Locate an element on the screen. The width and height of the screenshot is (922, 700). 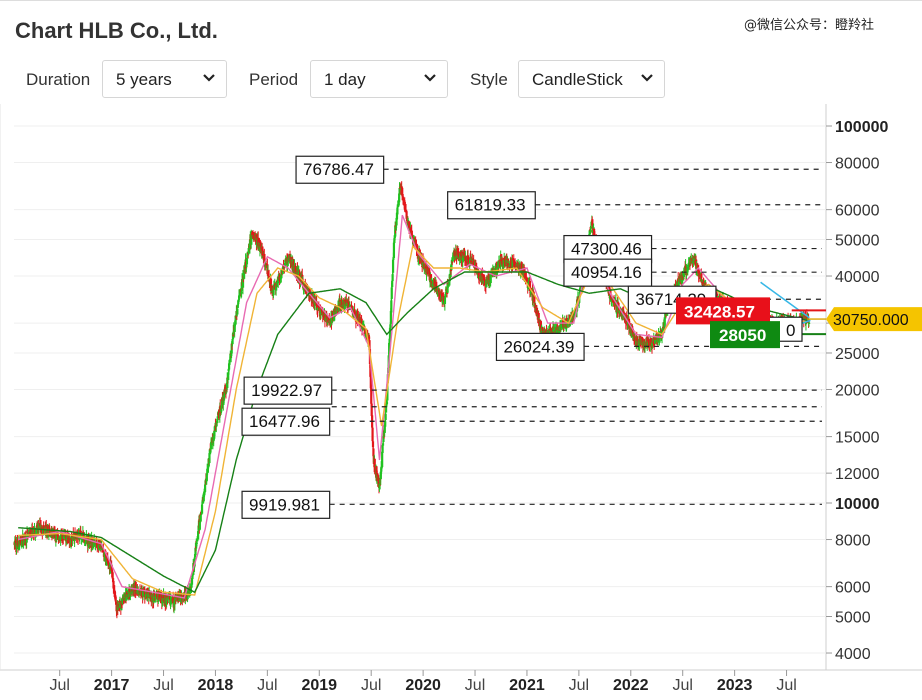
current-price-badge is located at coordinates (874, 319).